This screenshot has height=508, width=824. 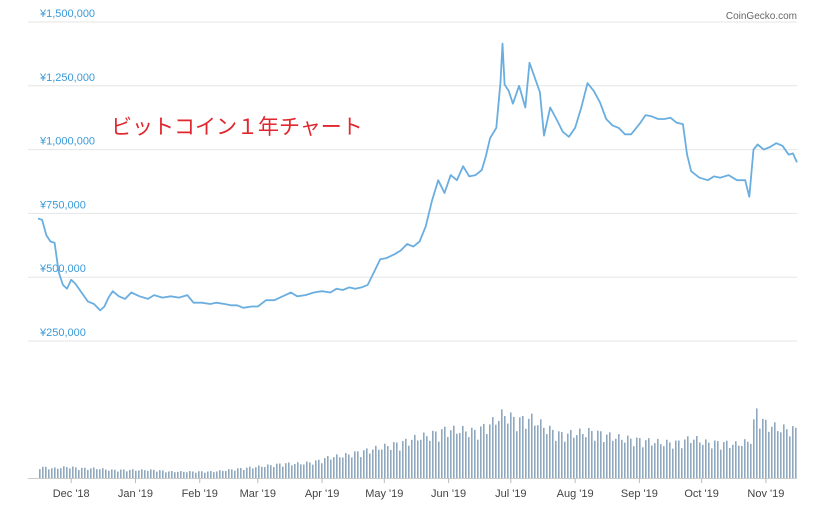 What do you see at coordinates (384, 494) in the screenshot?
I see `x-tick-label: May '19` at bounding box center [384, 494].